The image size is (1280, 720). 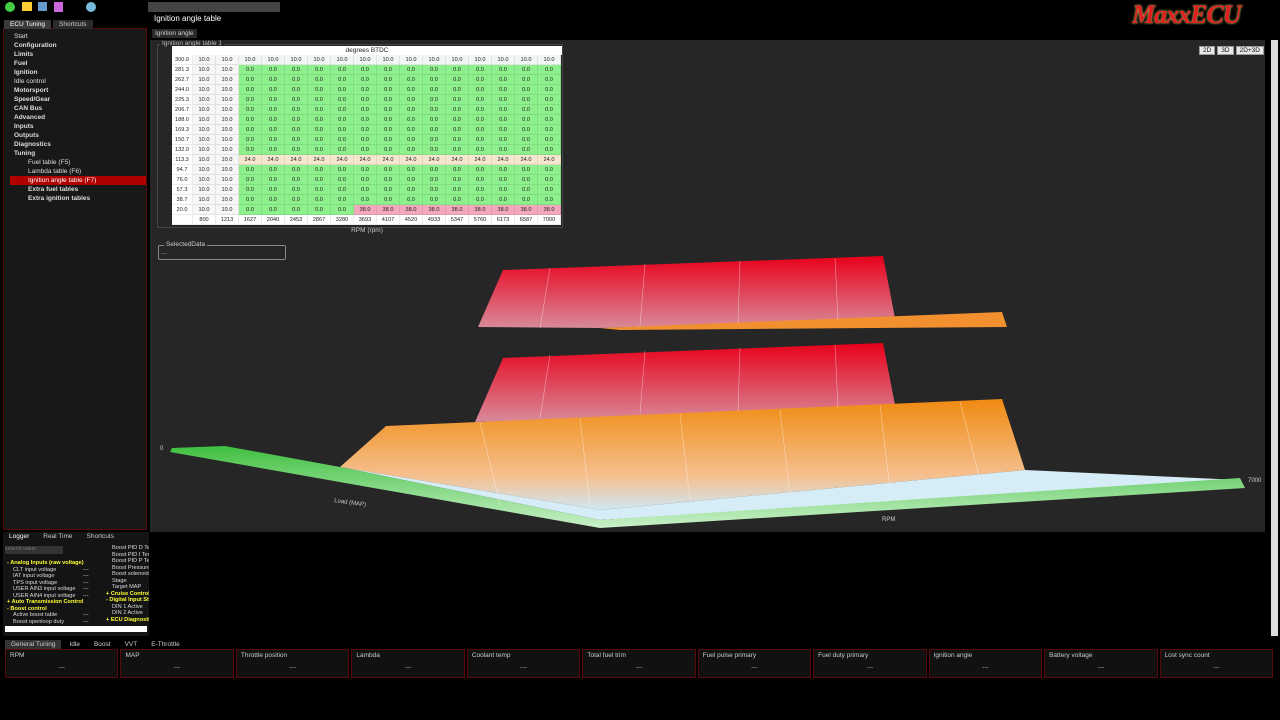 What do you see at coordinates (102, 644) in the screenshot?
I see `tab: Boost` at bounding box center [102, 644].